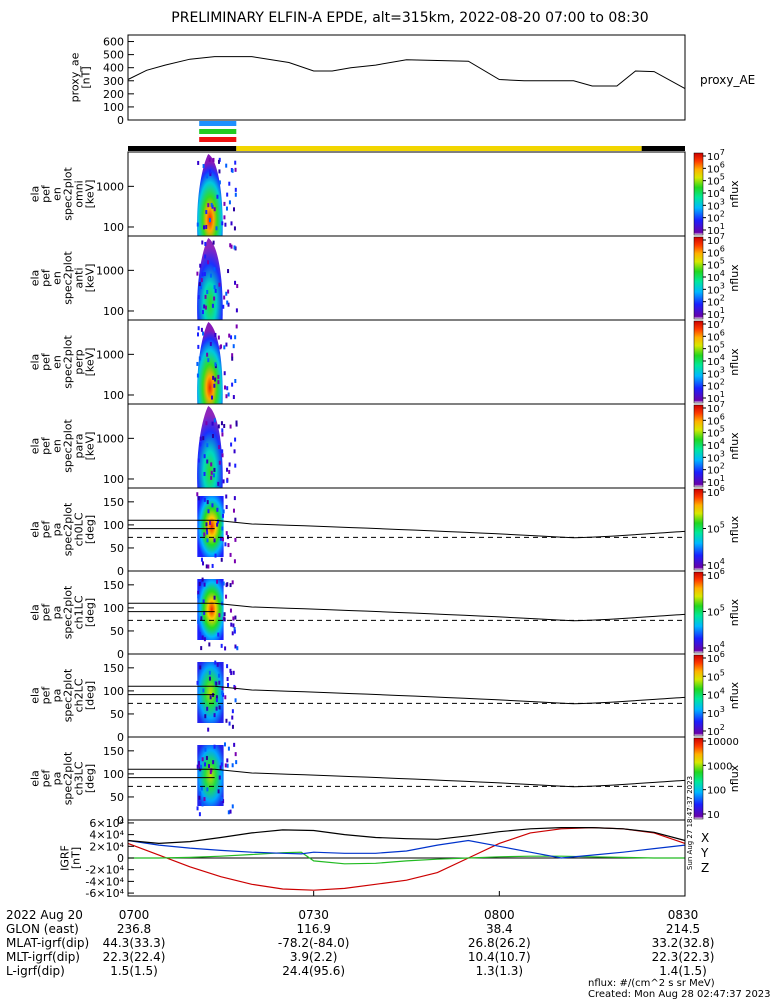  Describe the element at coordinates (117, 548) in the screenshot. I see `ytick-label: 50` at that location.